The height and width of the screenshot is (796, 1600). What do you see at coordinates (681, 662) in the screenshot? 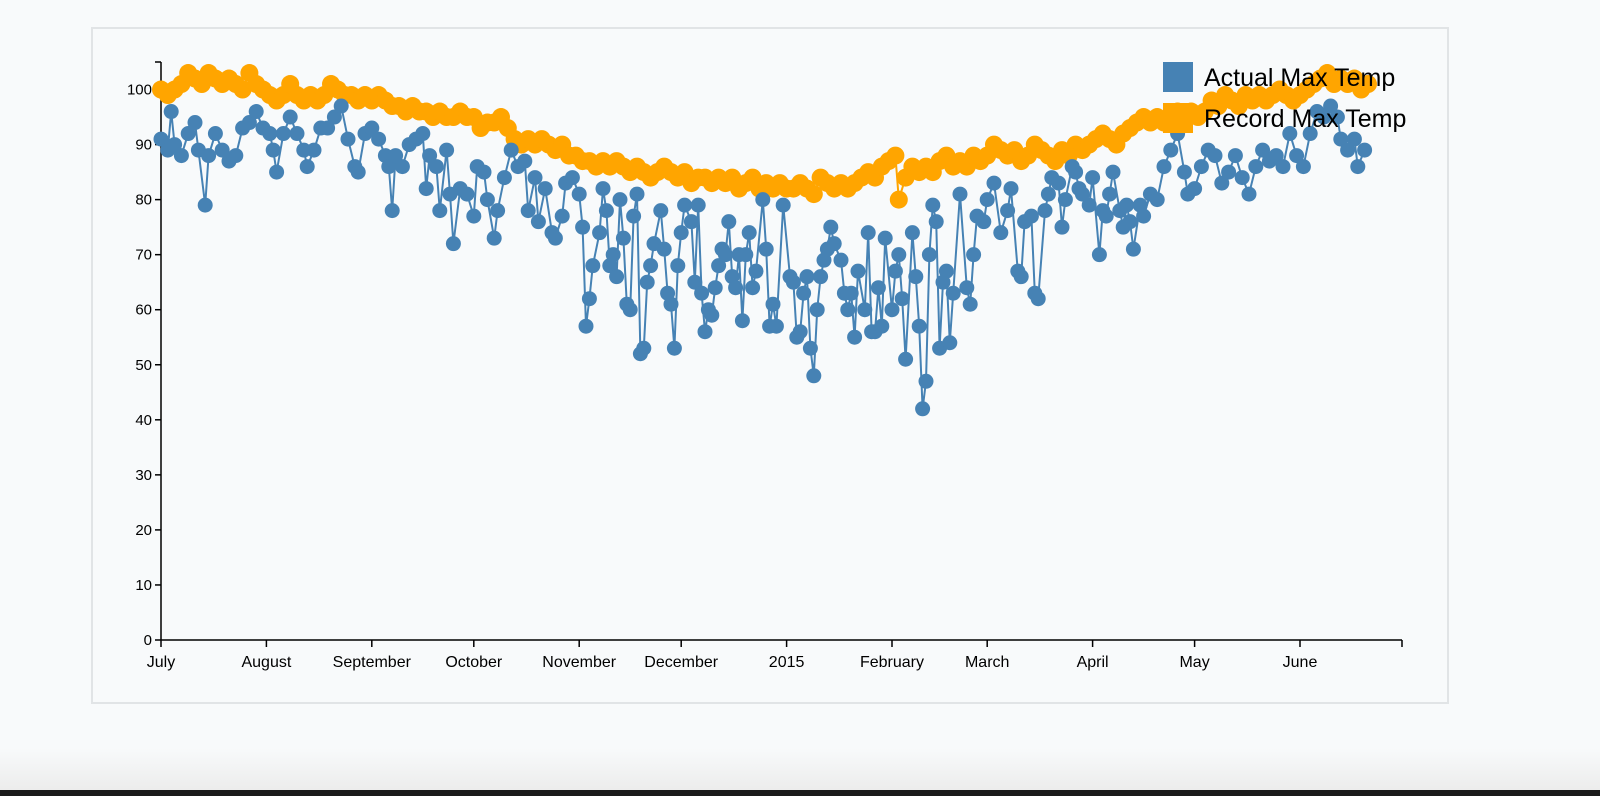
I see `x-tick-label: December` at bounding box center [681, 662].